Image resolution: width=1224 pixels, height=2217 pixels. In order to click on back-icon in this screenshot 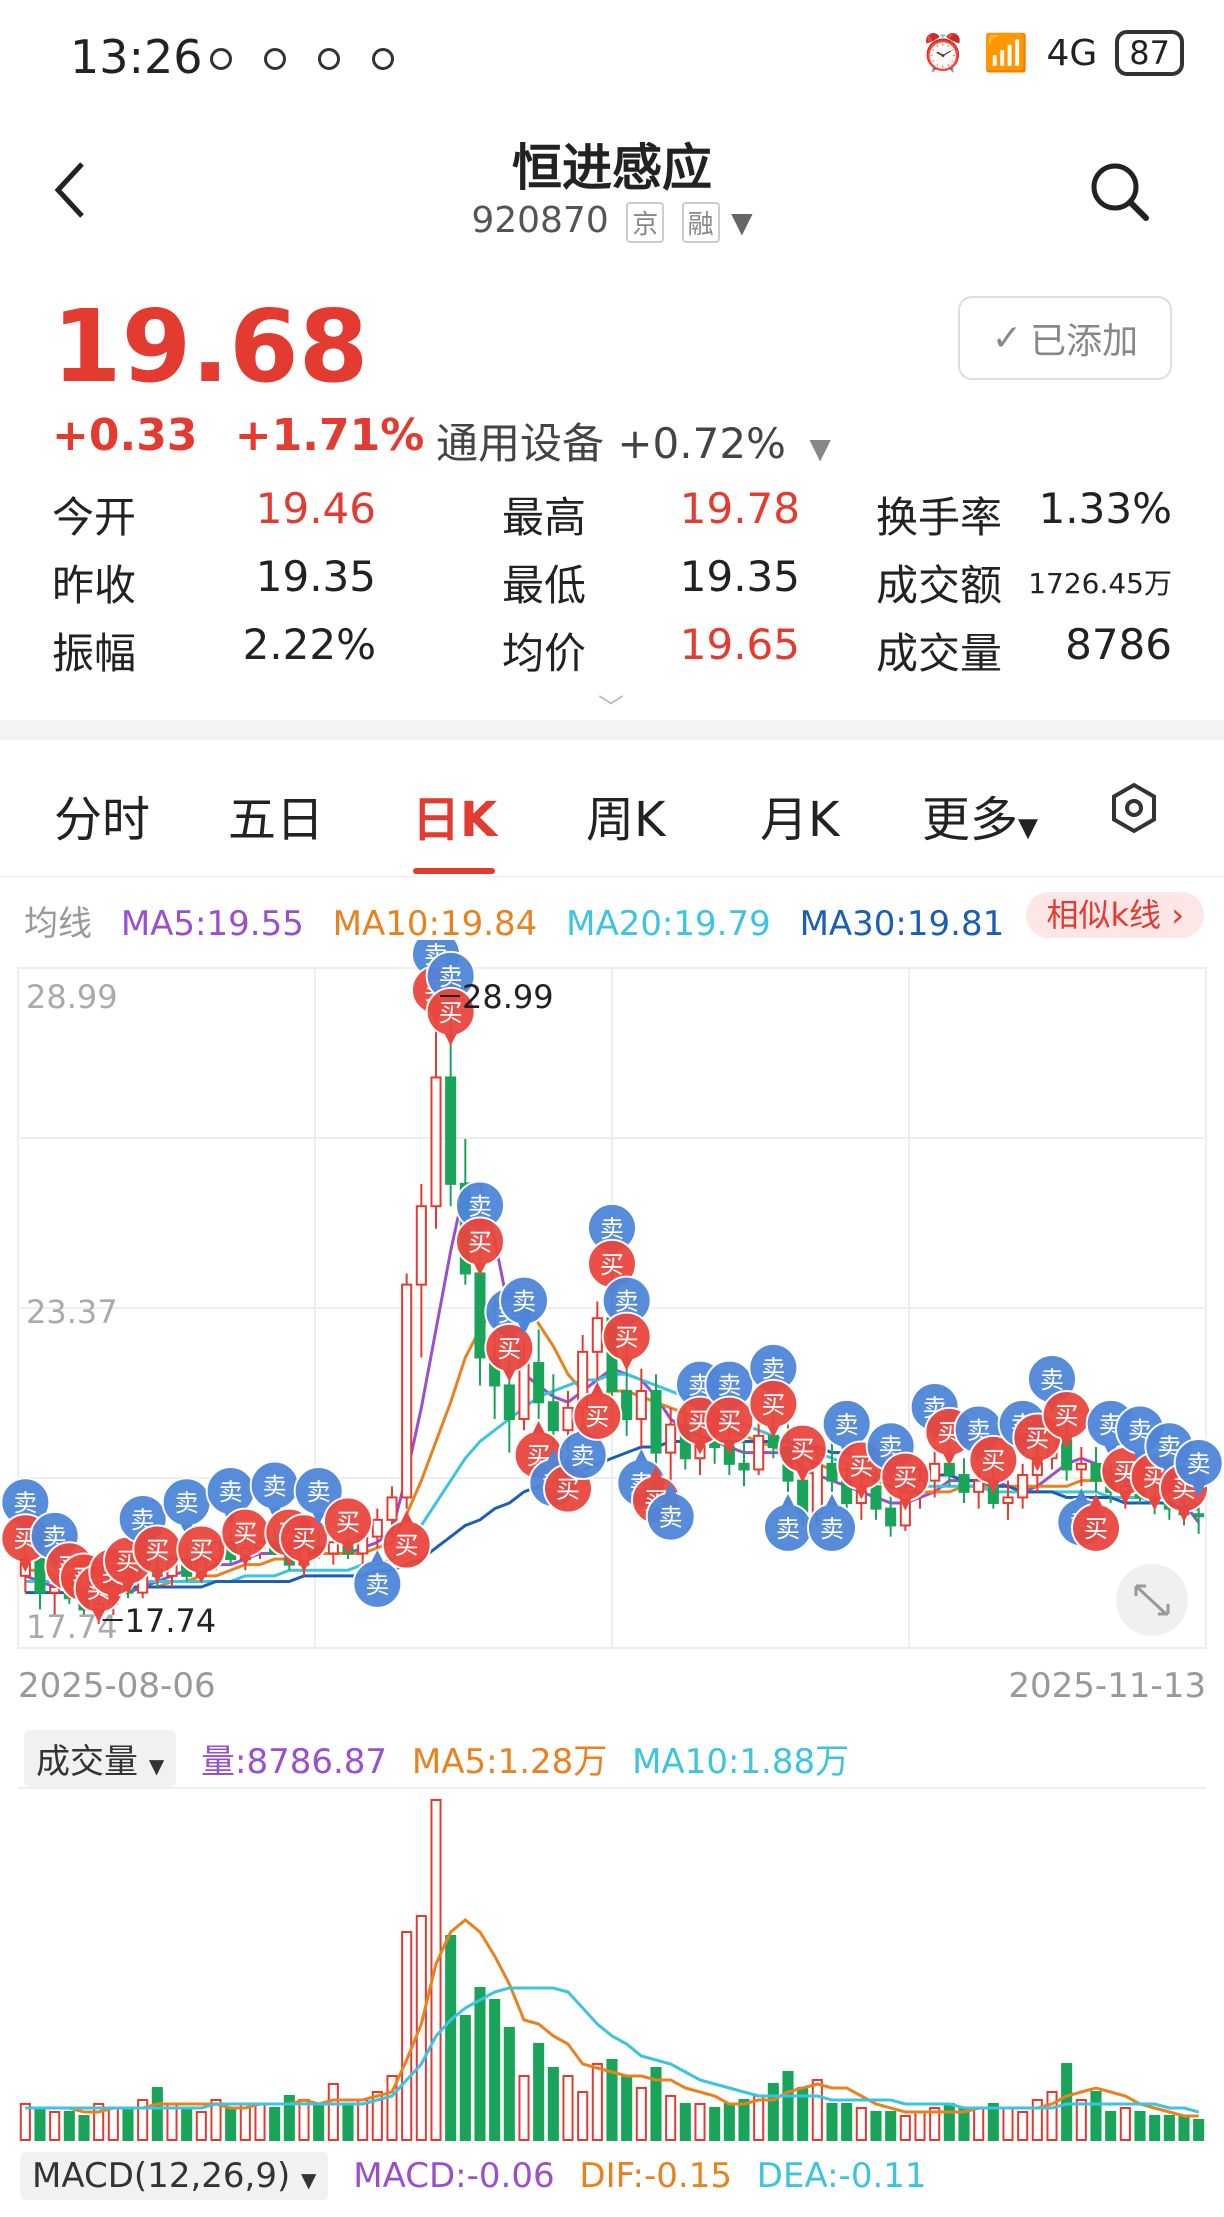, I will do `click(70, 195)`.